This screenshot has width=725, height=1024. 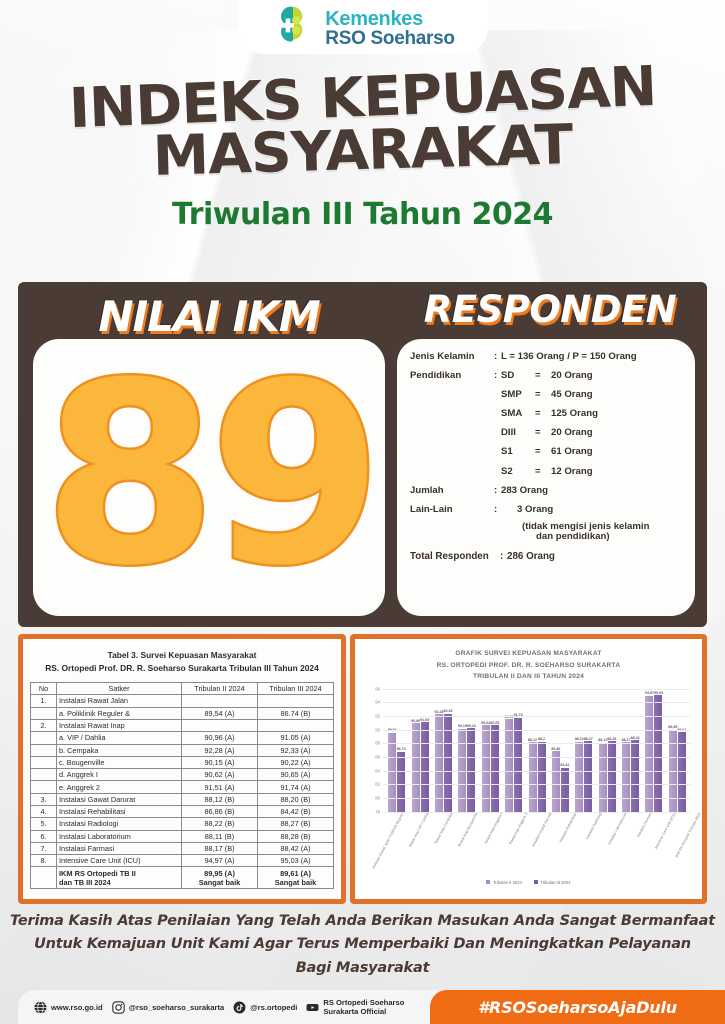 What do you see at coordinates (182, 762) in the screenshot?
I see `table-row: c. Bougenville 90,15 (A) 90,22 (A)` at bounding box center [182, 762].